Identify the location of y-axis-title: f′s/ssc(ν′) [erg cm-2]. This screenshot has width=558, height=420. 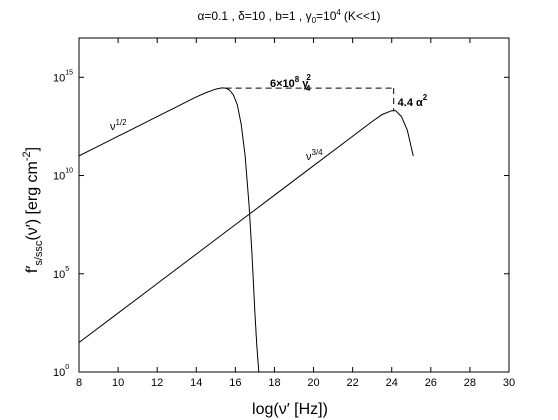
(33, 210).